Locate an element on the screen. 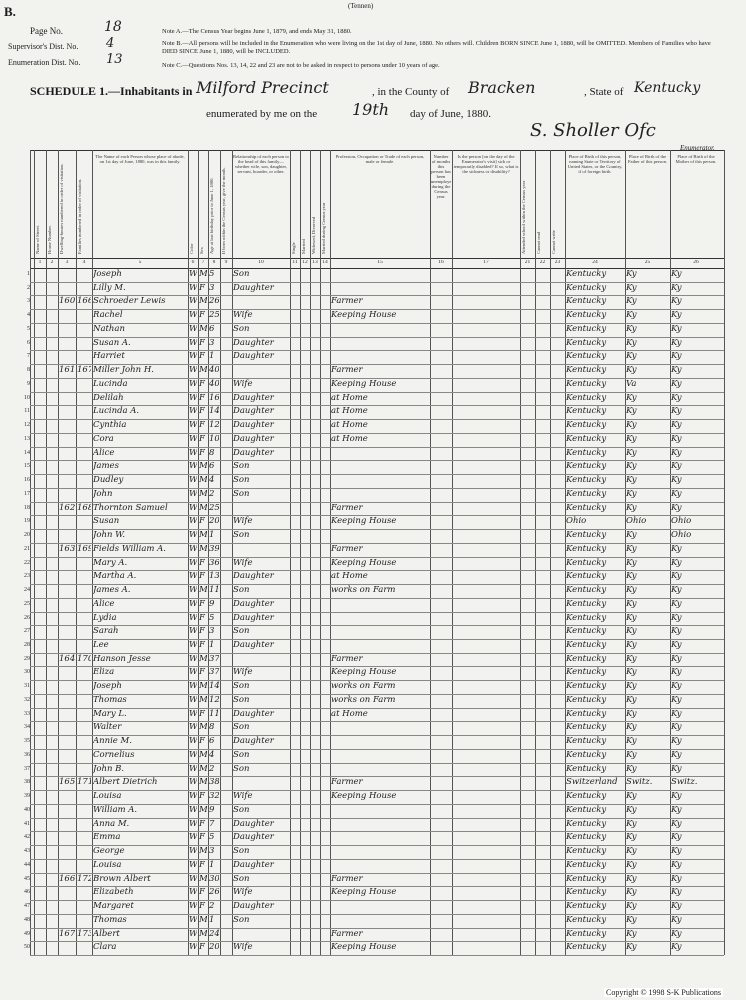 Image resolution: width=746 pixels, height=1000 pixels. entry-family: 171 is located at coordinates (84, 782).